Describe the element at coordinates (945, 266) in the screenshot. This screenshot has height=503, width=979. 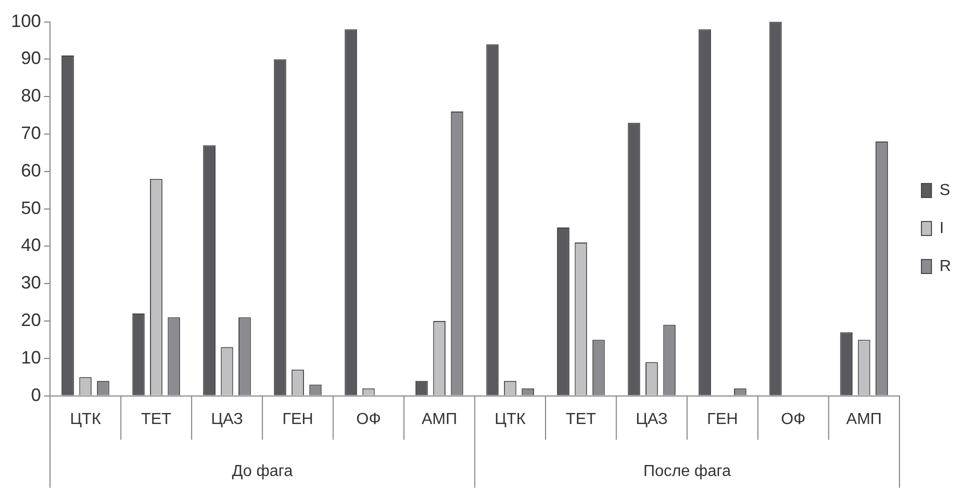
I see `legend-label: R` at that location.